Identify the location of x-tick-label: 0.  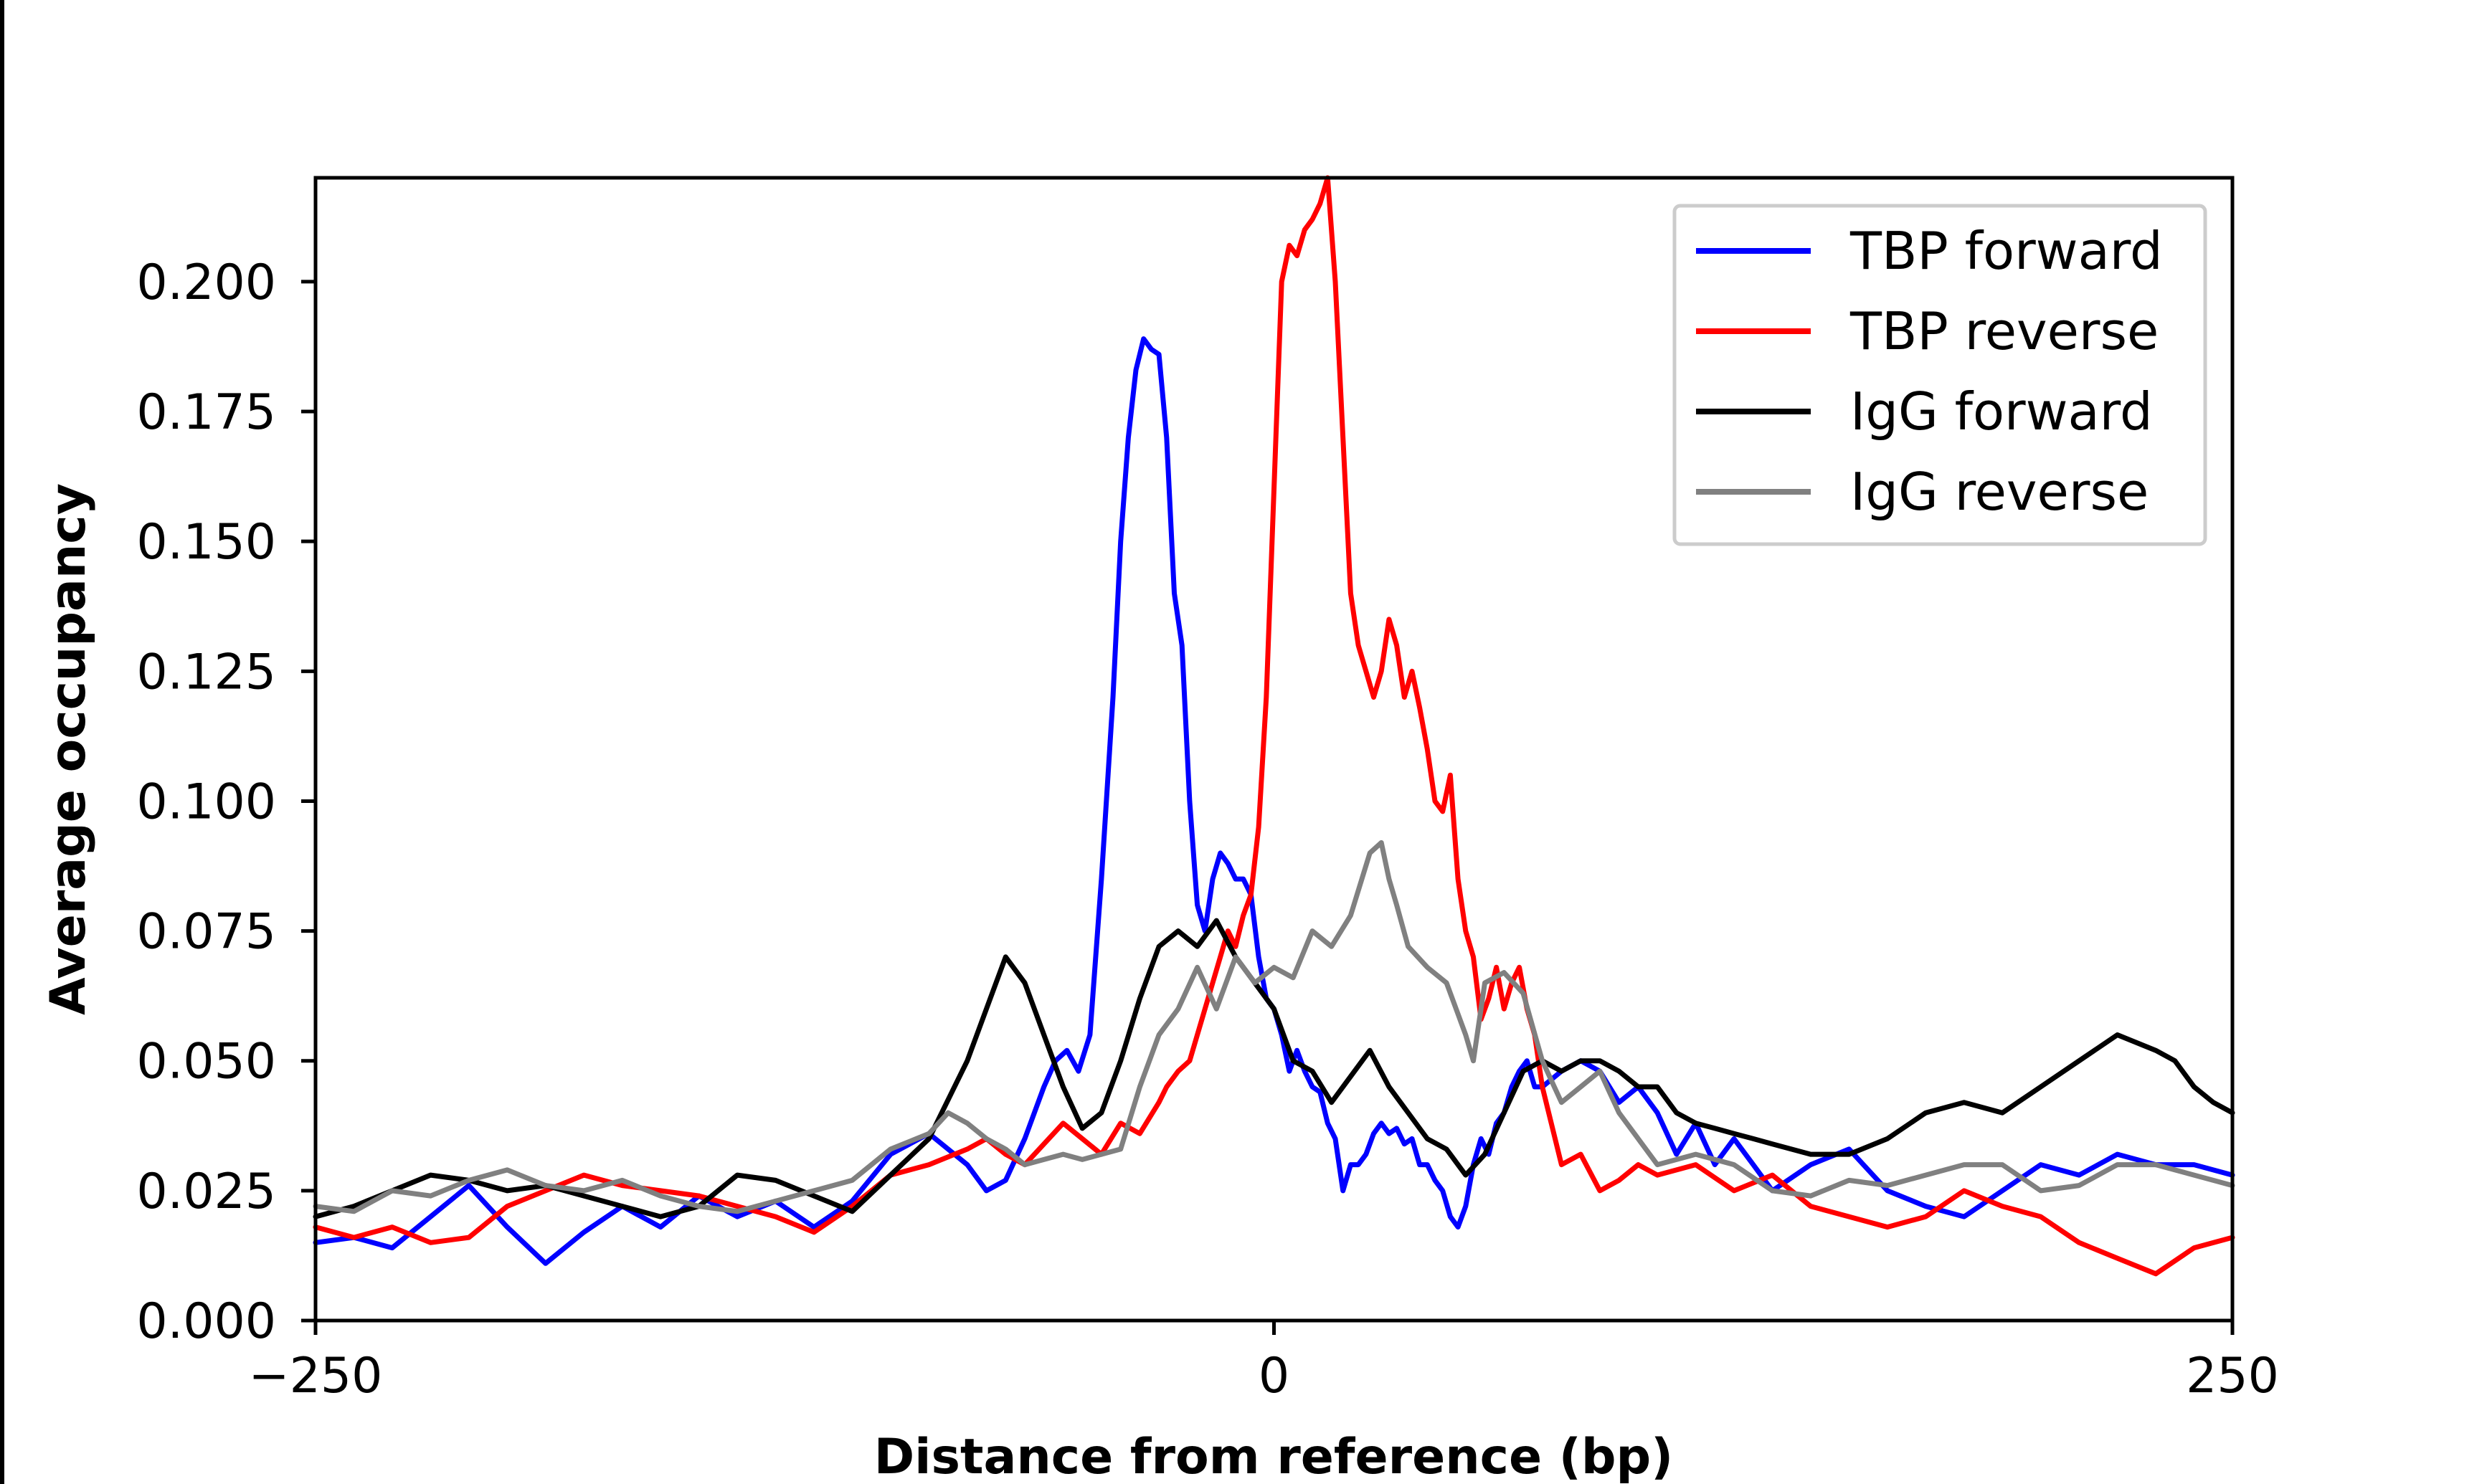
(1274, 1376).